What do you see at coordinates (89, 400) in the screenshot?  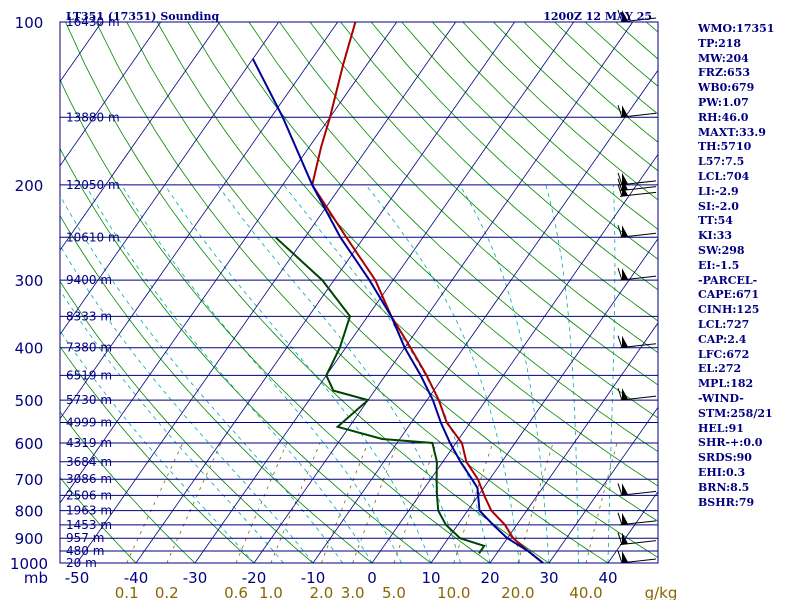 I see `height-label: 5730 m` at bounding box center [89, 400].